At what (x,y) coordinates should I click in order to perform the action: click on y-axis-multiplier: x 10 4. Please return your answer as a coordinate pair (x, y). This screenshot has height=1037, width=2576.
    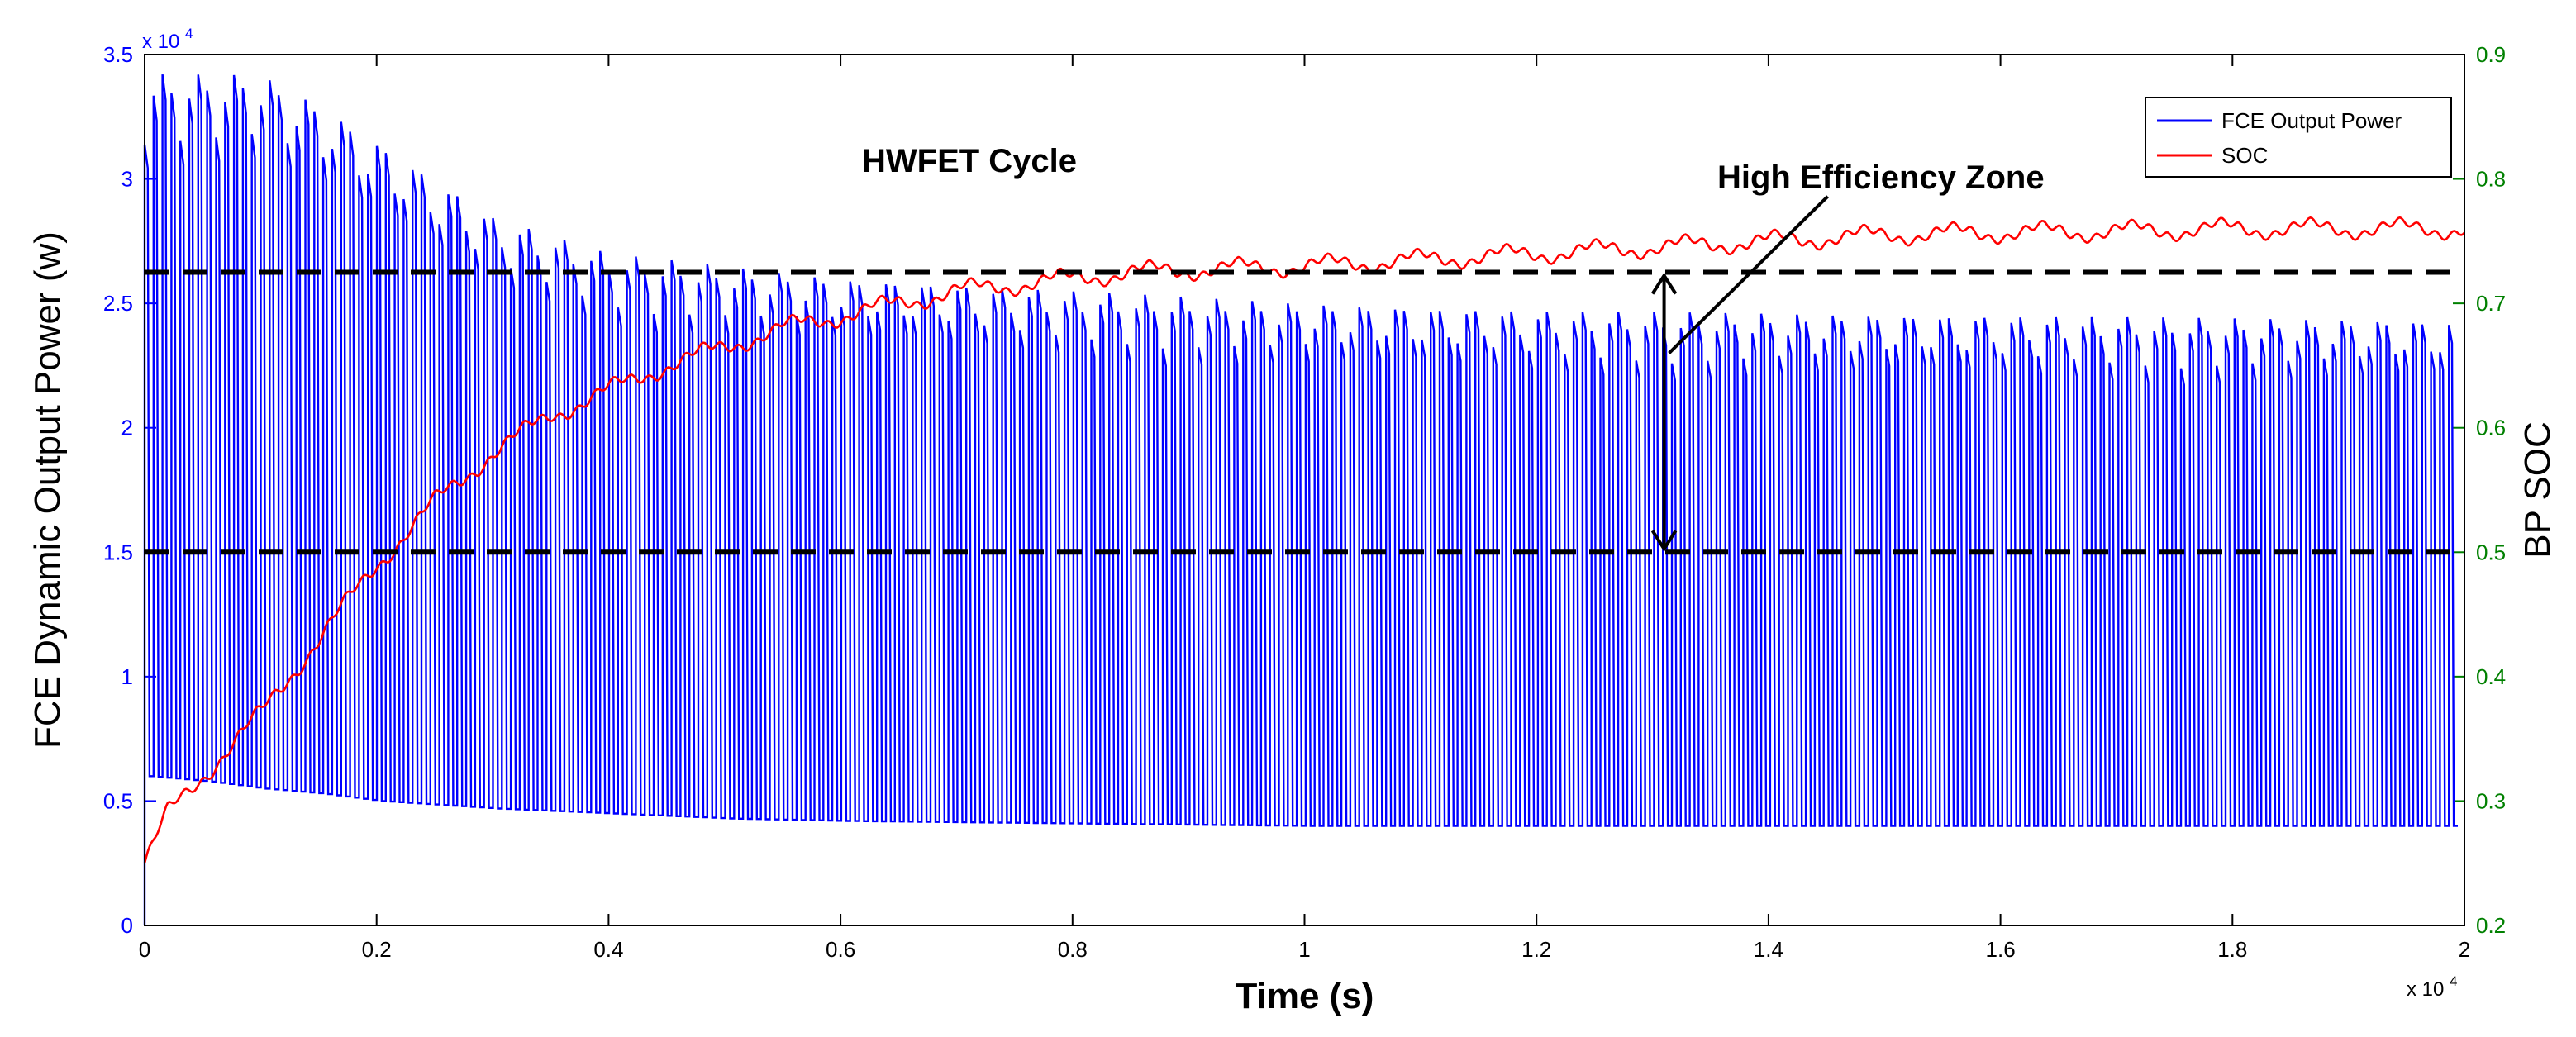
    Looking at the image, I should click on (168, 39).